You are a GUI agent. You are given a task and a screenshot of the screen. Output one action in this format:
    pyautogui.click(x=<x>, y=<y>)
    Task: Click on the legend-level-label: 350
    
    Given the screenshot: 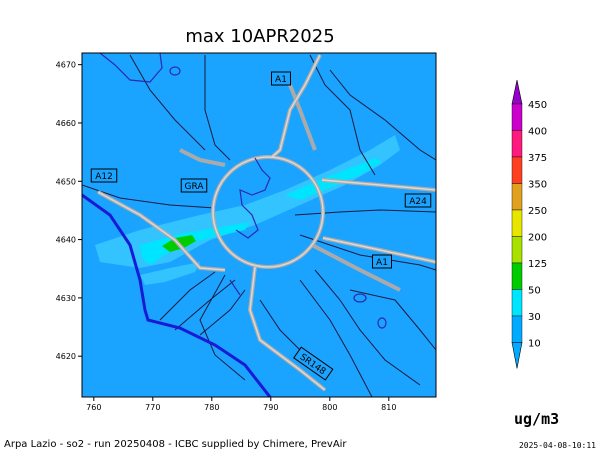 What is the action you would take?
    pyautogui.click(x=537, y=185)
    